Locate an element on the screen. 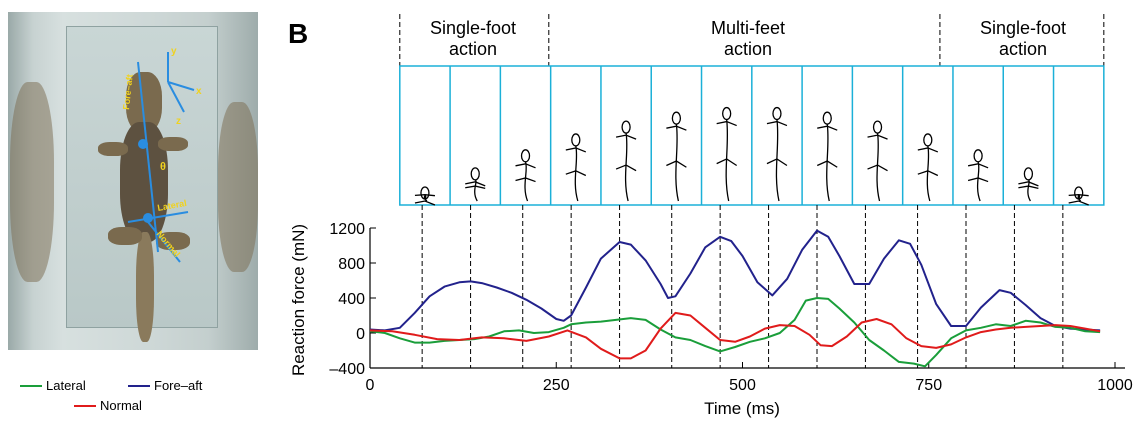 The image size is (1146, 422). legend-swatch-fore-aft is located at coordinates (139, 385).